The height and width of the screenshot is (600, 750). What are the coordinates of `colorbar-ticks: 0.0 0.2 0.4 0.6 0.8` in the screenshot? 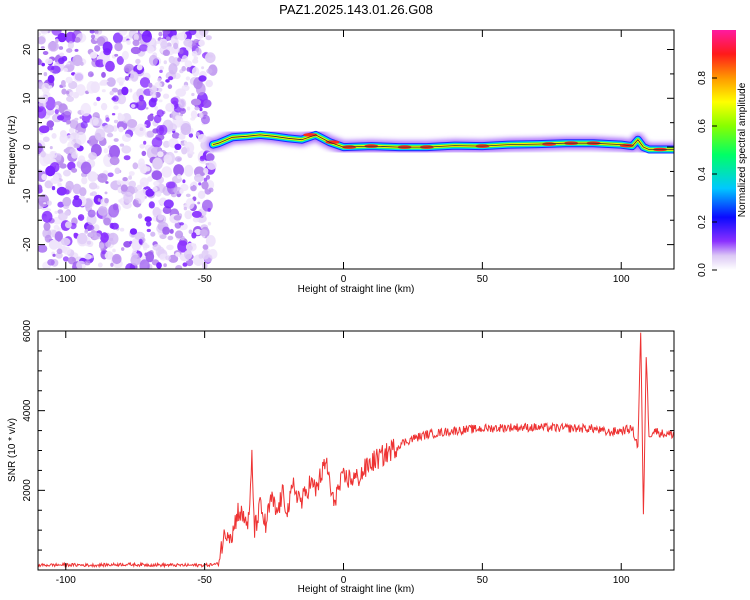 It's located at (707, 174).